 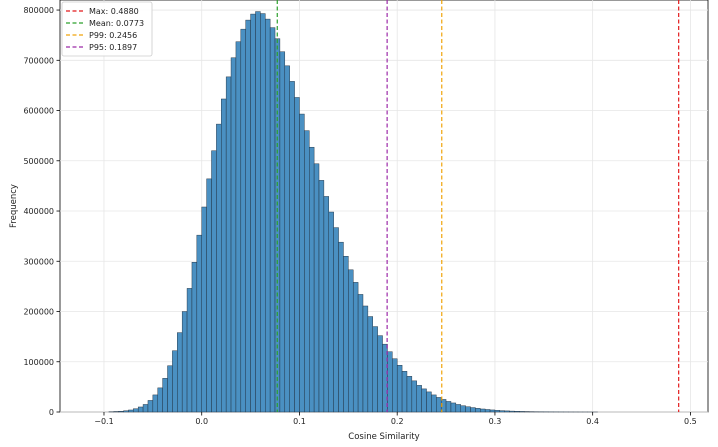 I want to click on x-tick-label: 0.2, so click(x=397, y=421).